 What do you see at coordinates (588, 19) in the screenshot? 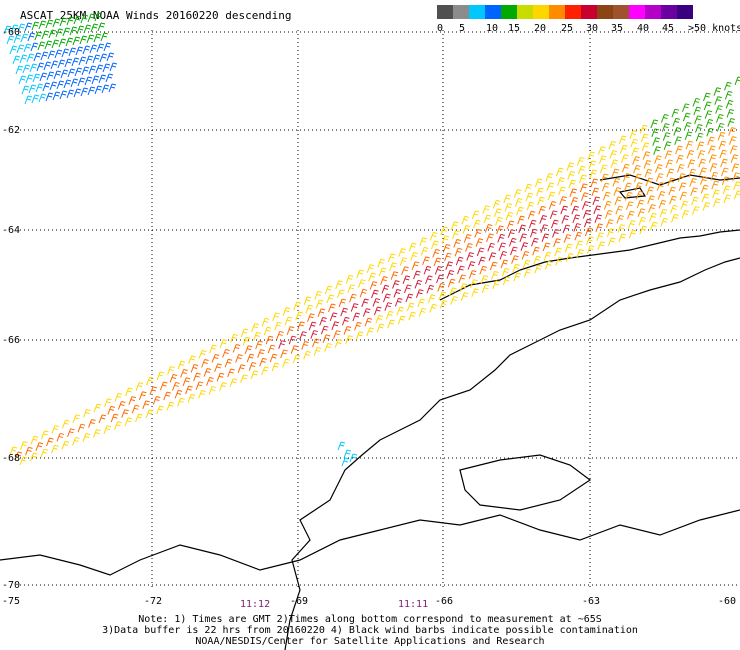
I see `wind-speed-legend: 0 5 10 15 20 25 30 35 40 45 >50 knots` at bounding box center [588, 19].